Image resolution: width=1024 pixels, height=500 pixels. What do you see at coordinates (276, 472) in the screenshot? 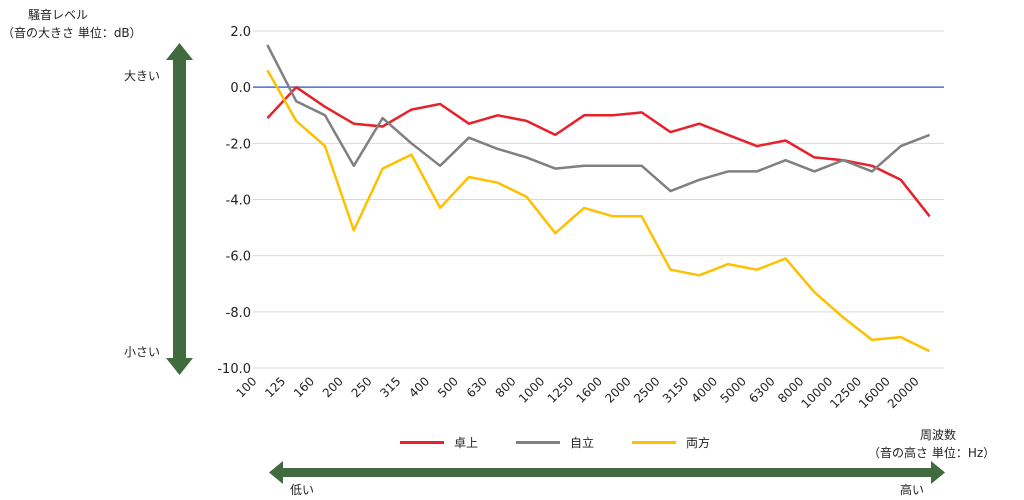
I see `arrow-left-head` at bounding box center [276, 472].